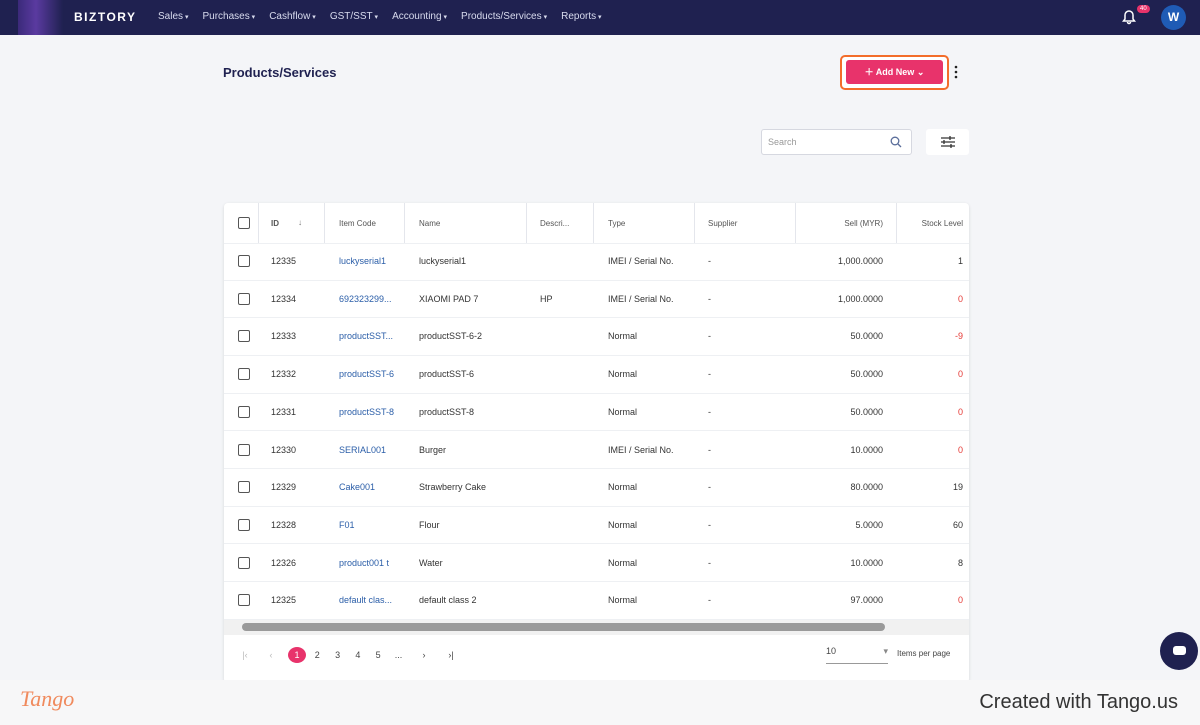  I want to click on column-header: Item Code, so click(357, 223).